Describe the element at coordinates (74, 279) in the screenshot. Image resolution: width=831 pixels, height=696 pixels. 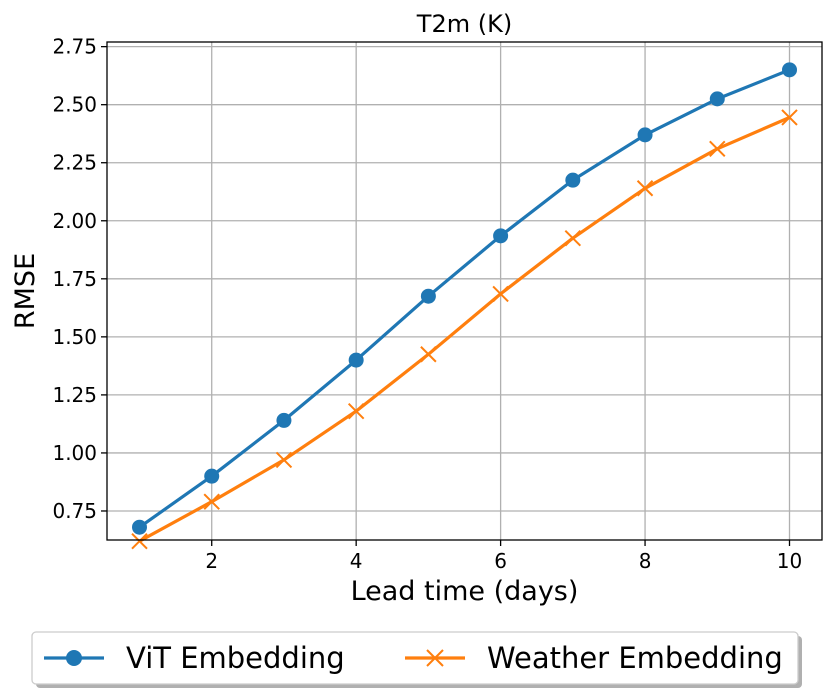
I see `y-tick-label: 1.75` at that location.